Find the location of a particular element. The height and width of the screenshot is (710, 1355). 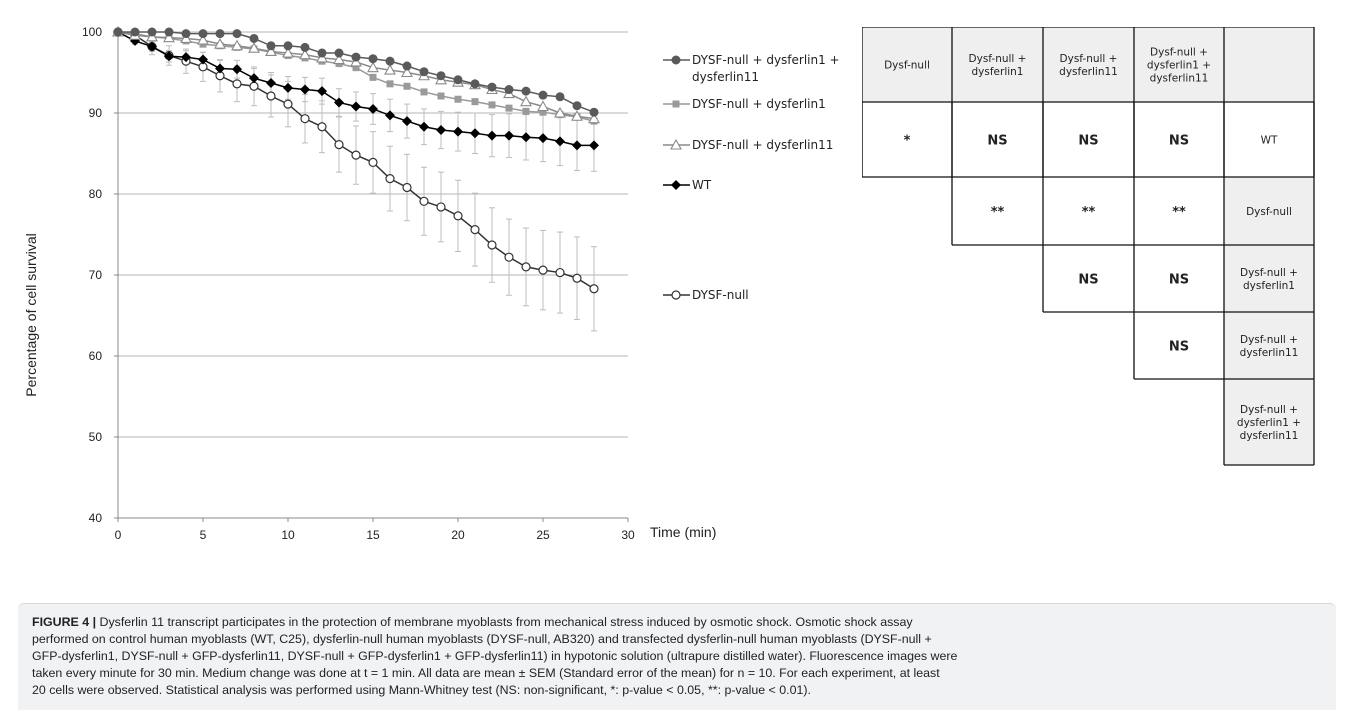

legend-label: dysferlin11 is located at coordinates (725, 77).